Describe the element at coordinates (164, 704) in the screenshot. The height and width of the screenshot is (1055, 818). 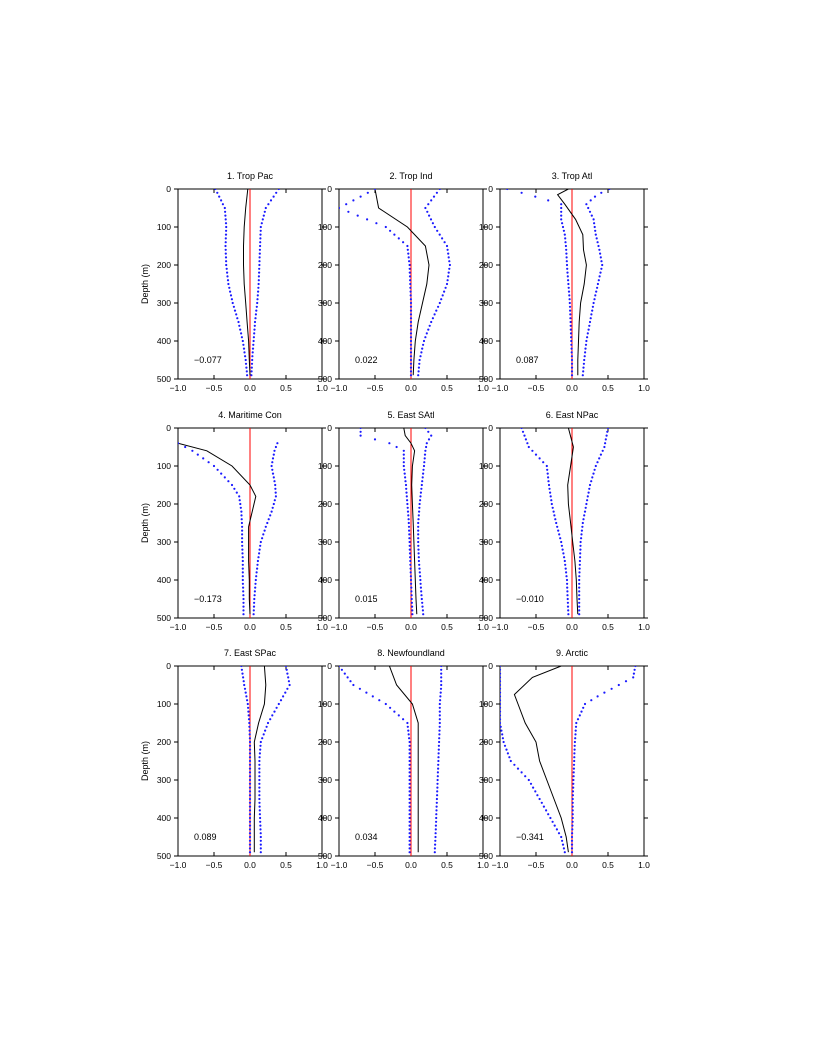
I see `y-tick-label: 100` at that location.